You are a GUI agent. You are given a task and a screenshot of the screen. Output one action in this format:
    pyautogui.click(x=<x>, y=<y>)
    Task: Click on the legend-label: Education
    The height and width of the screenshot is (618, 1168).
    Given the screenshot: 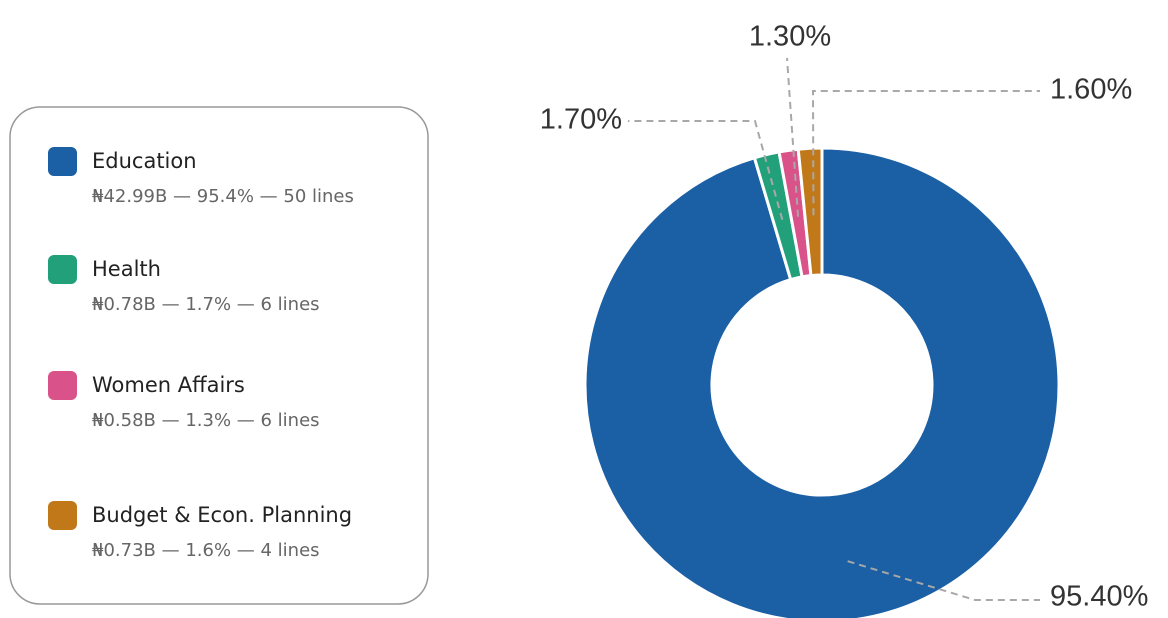 What is the action you would take?
    pyautogui.click(x=144, y=161)
    